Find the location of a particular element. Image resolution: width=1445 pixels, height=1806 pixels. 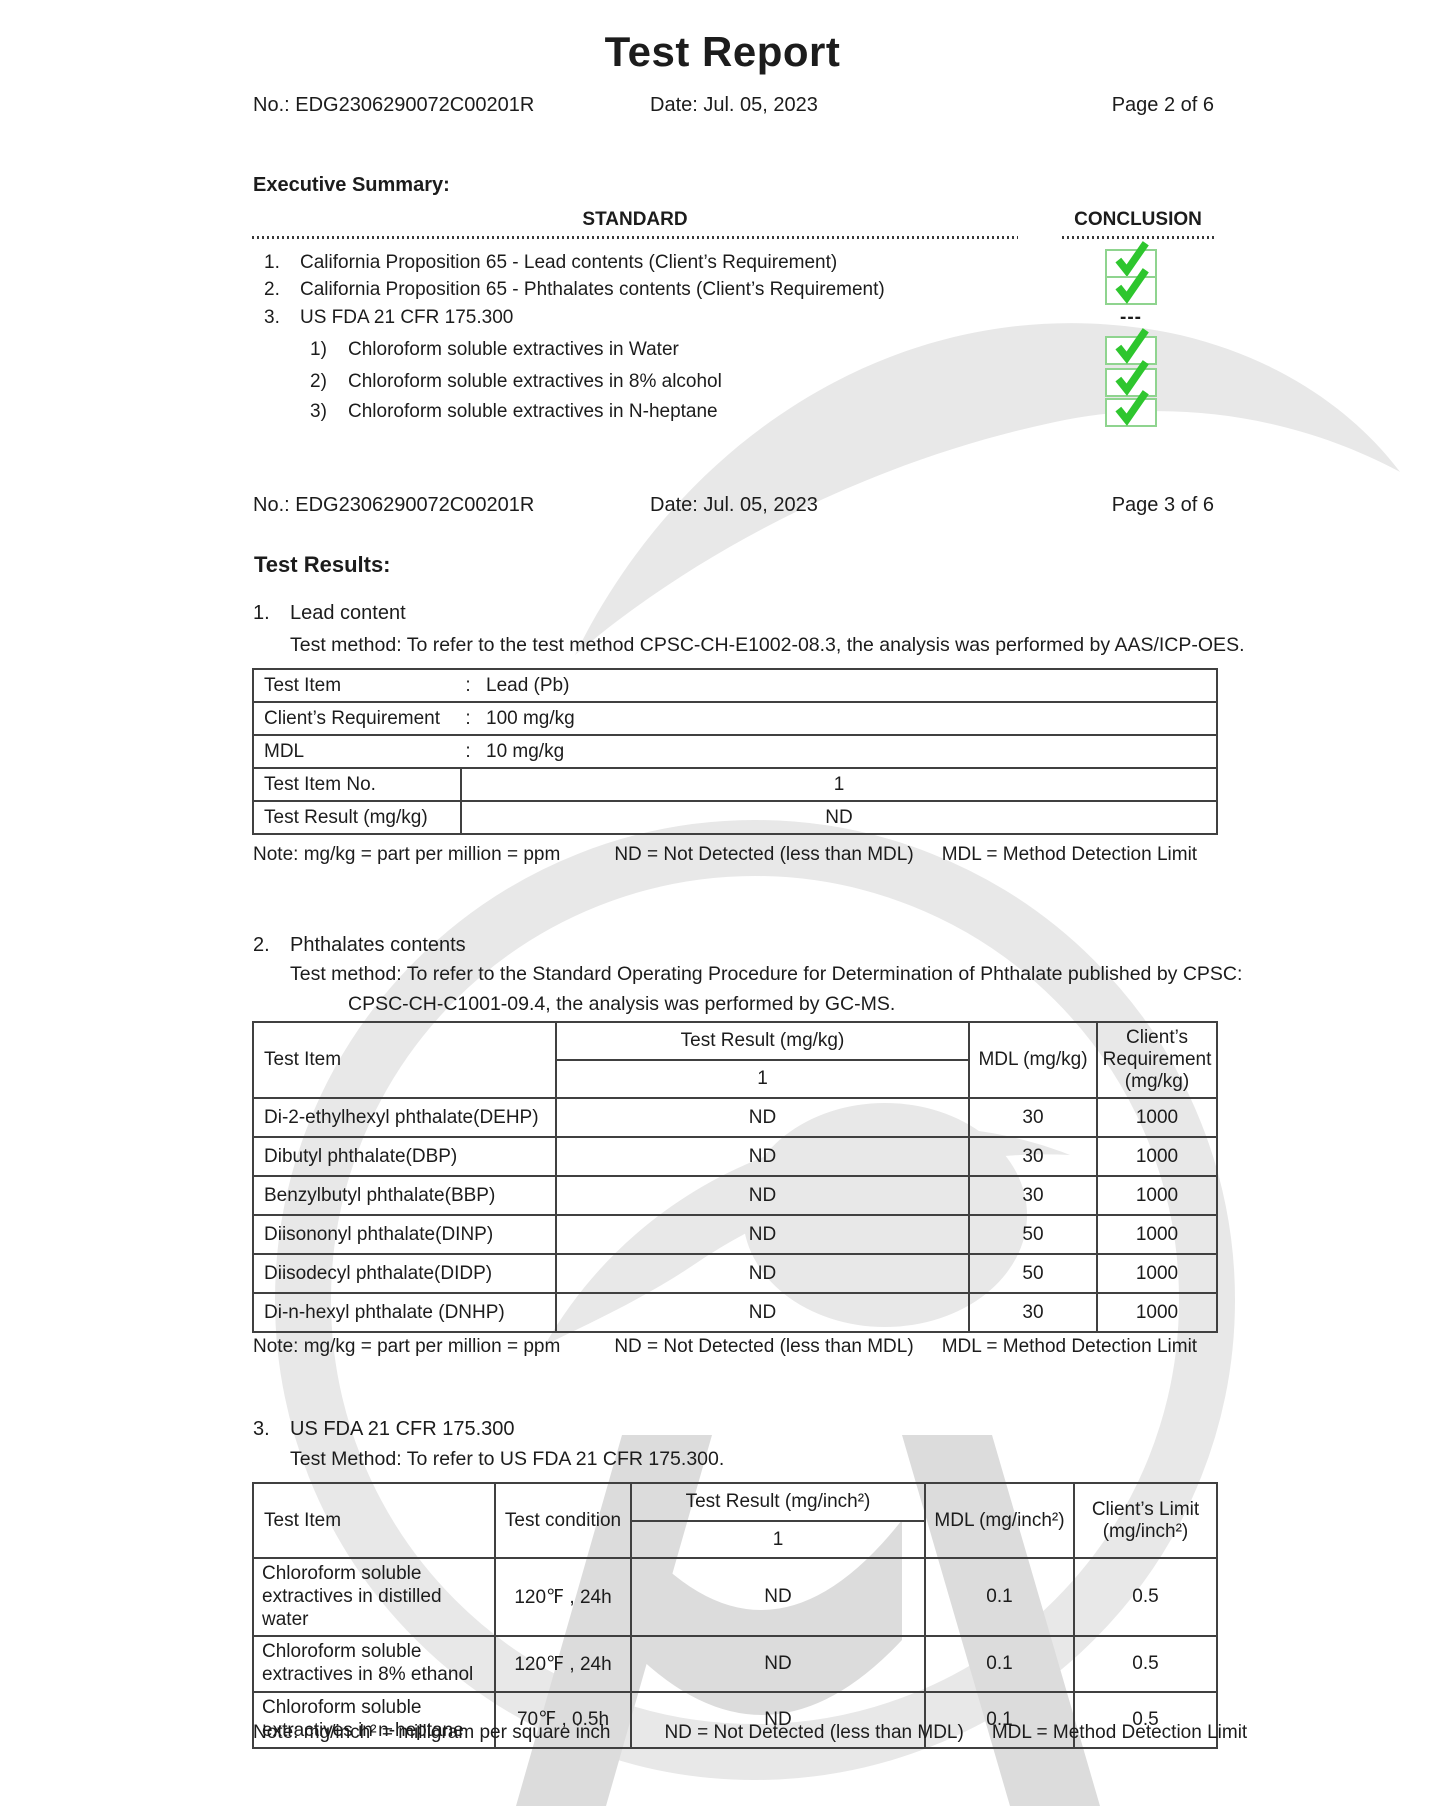

table-row: MDL : 10 mg/kg is located at coordinates (735, 751).